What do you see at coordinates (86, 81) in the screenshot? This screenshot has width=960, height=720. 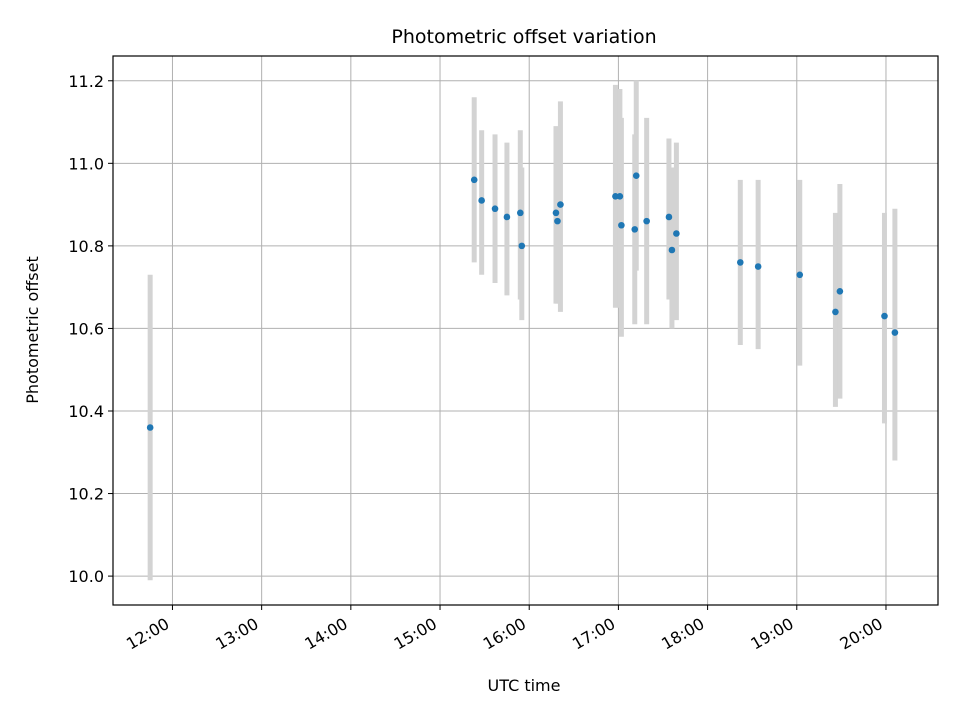 I see `y-tick-label: 11.2` at bounding box center [86, 81].